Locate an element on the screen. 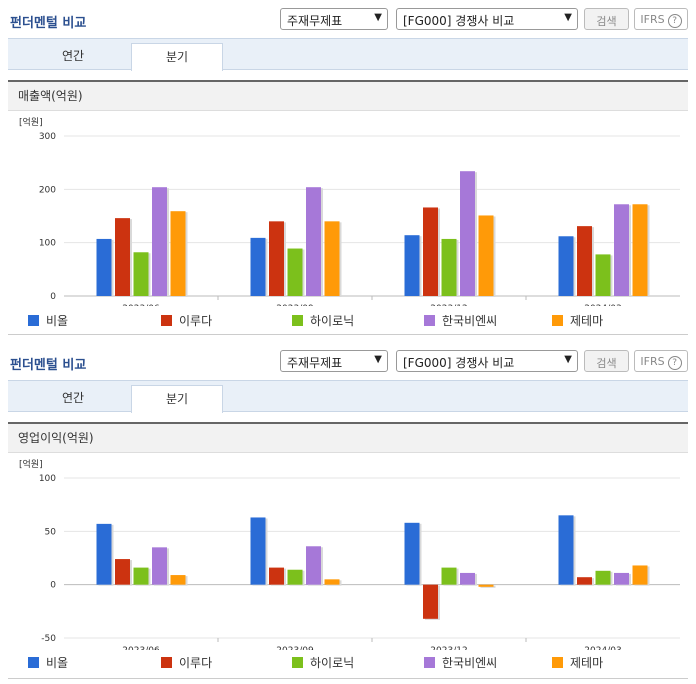 The width and height of the screenshot is (696, 684). y-tick-label: 50 is located at coordinates (51, 532).